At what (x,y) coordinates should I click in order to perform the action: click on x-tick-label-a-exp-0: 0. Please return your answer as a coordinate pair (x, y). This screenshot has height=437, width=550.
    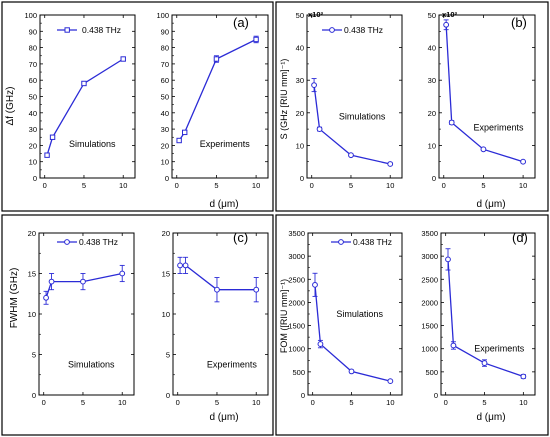
    Looking at the image, I should click on (177, 185).